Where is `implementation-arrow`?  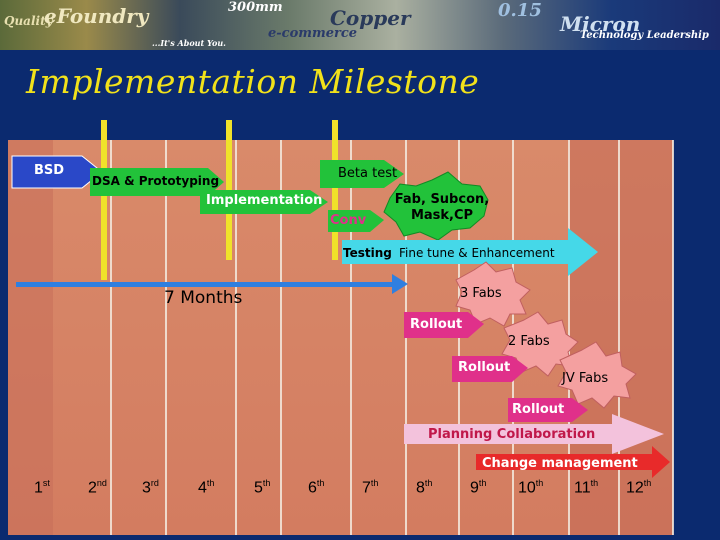
implementation-arrow is located at coordinates (264, 202).